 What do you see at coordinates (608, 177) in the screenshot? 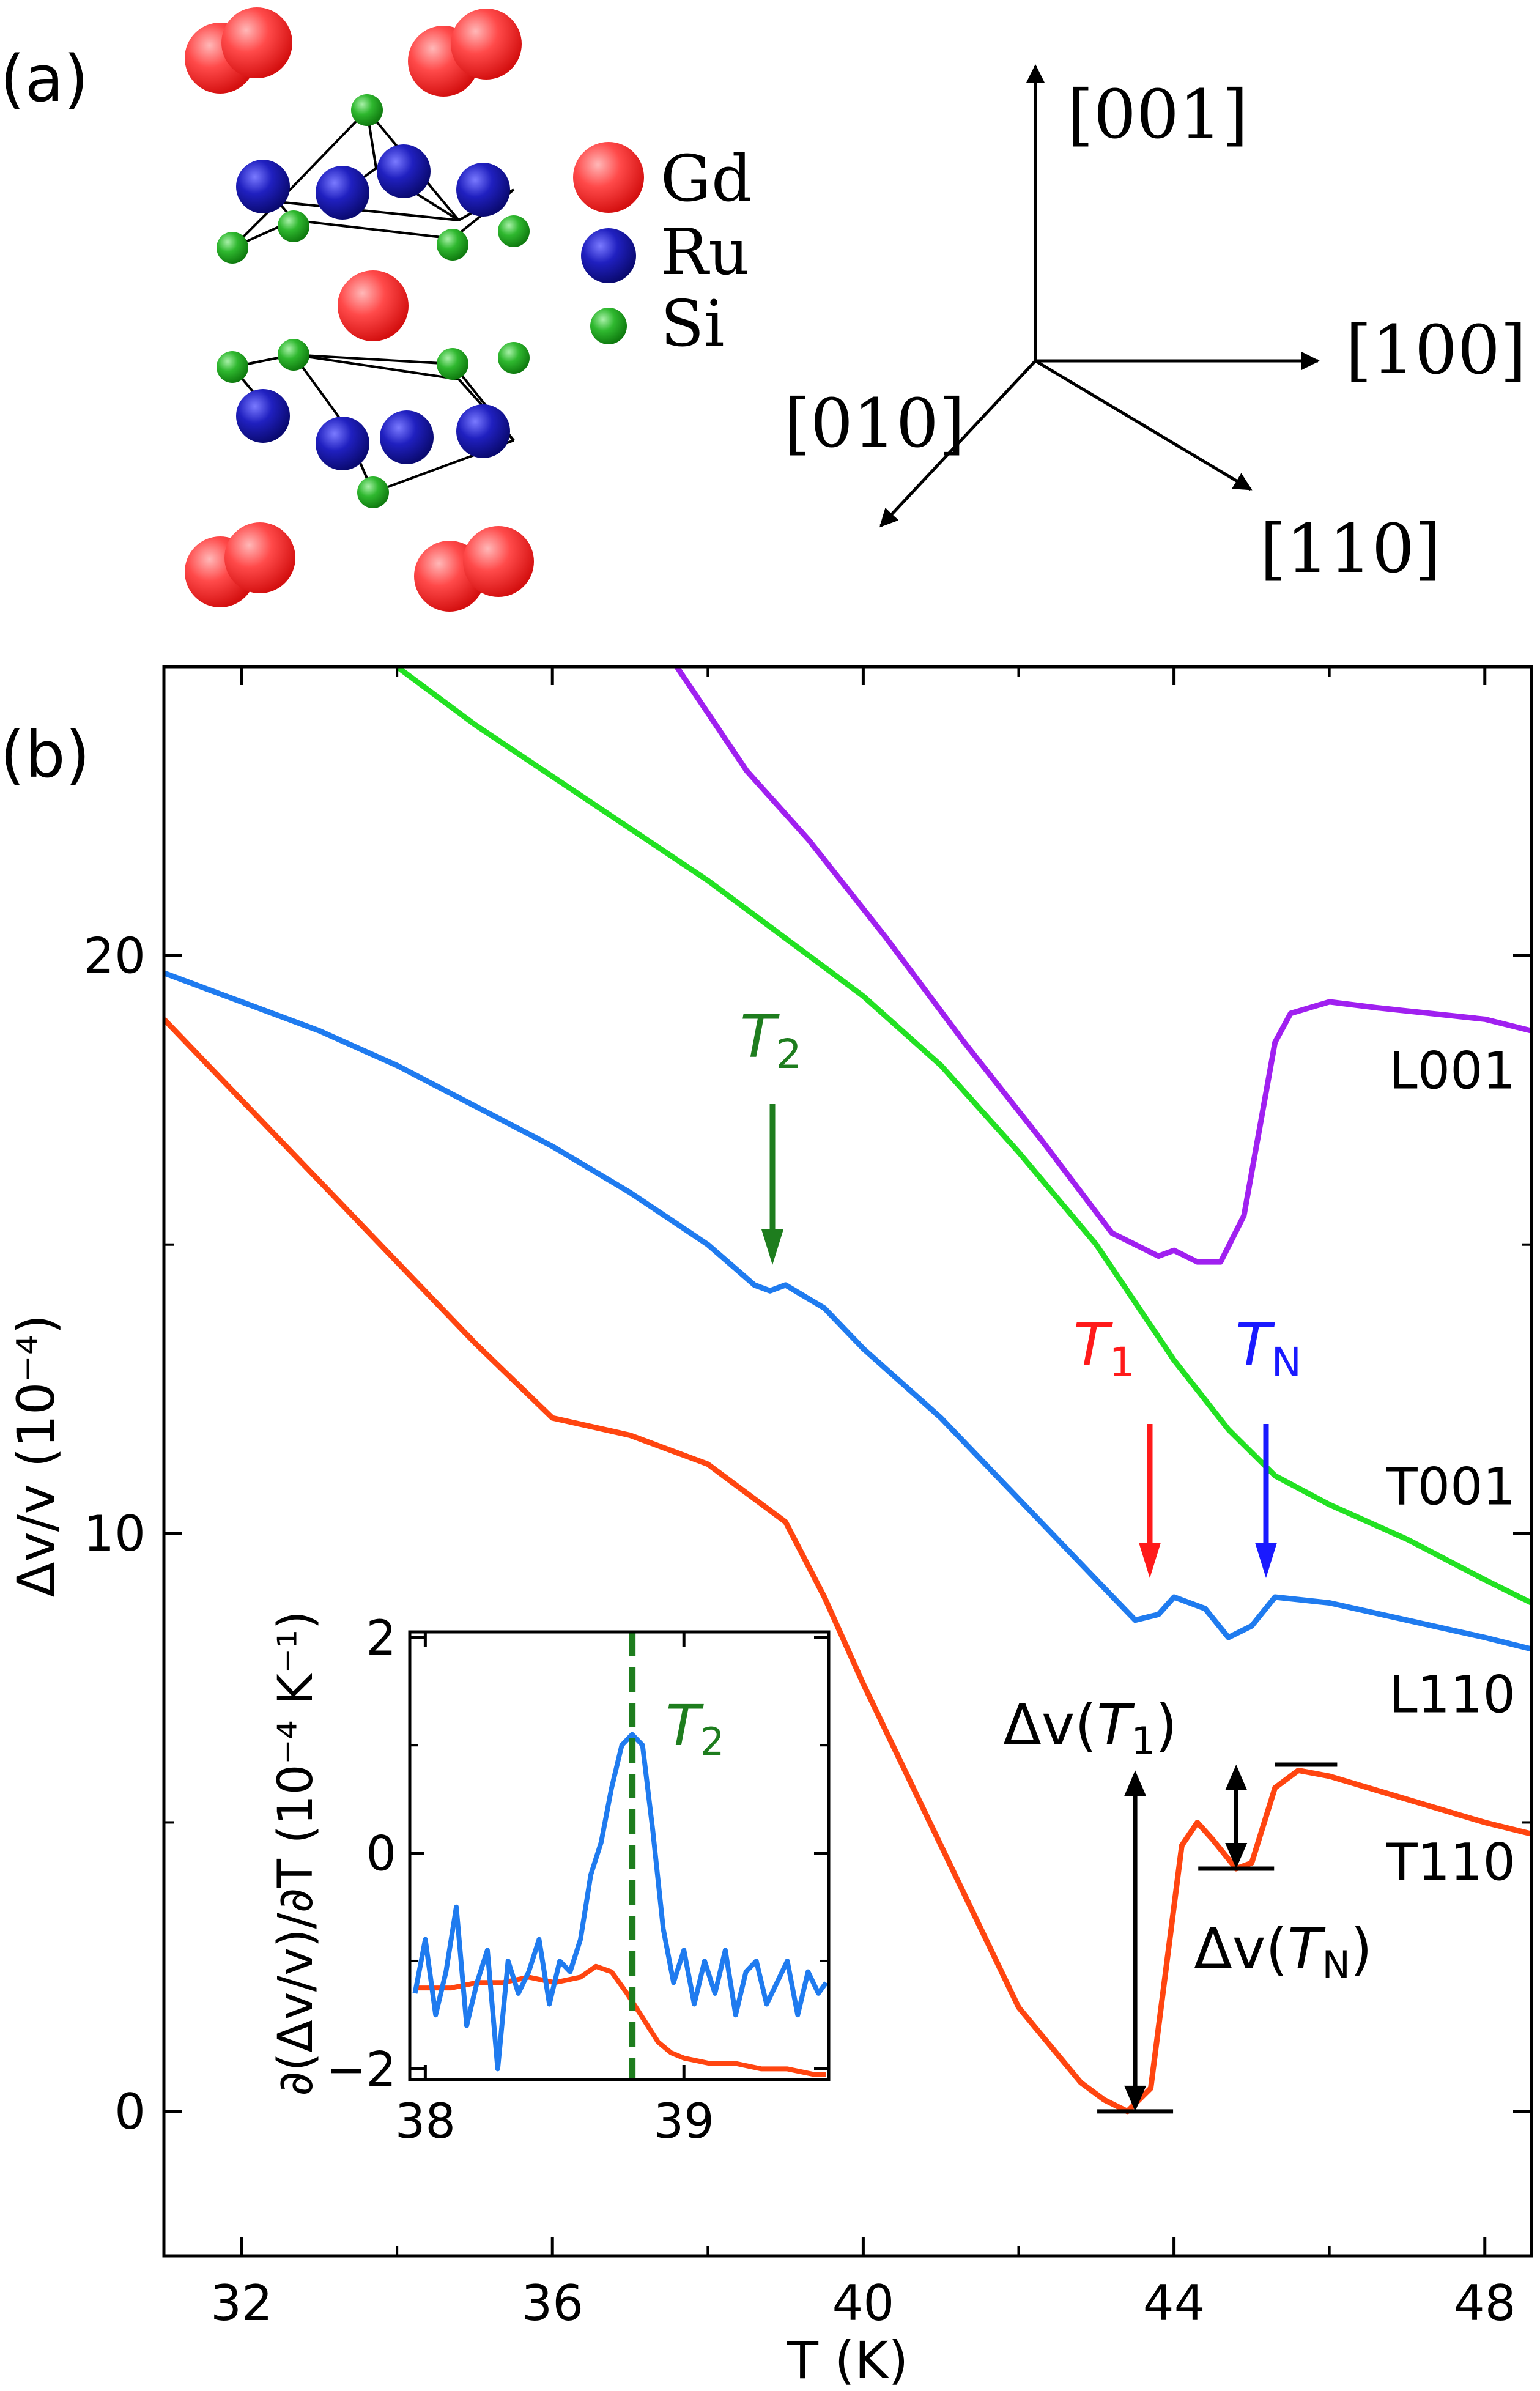
I see `gd-legend-icon` at bounding box center [608, 177].